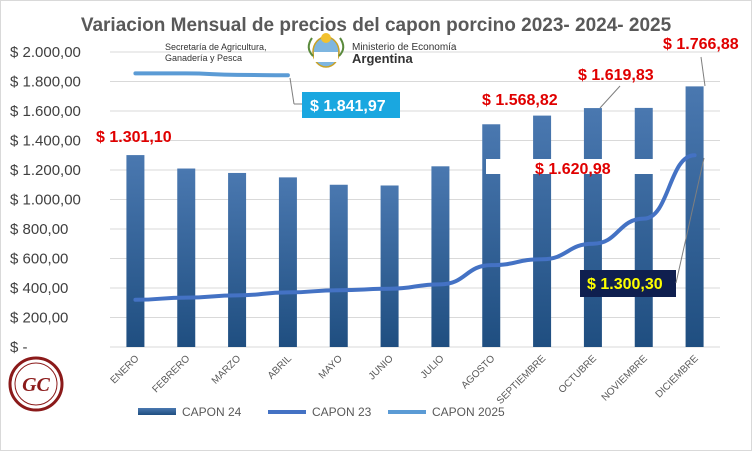  Describe the element at coordinates (45, 82) in the screenshot. I see `y-tick-label: $ 1.800,00` at that location.